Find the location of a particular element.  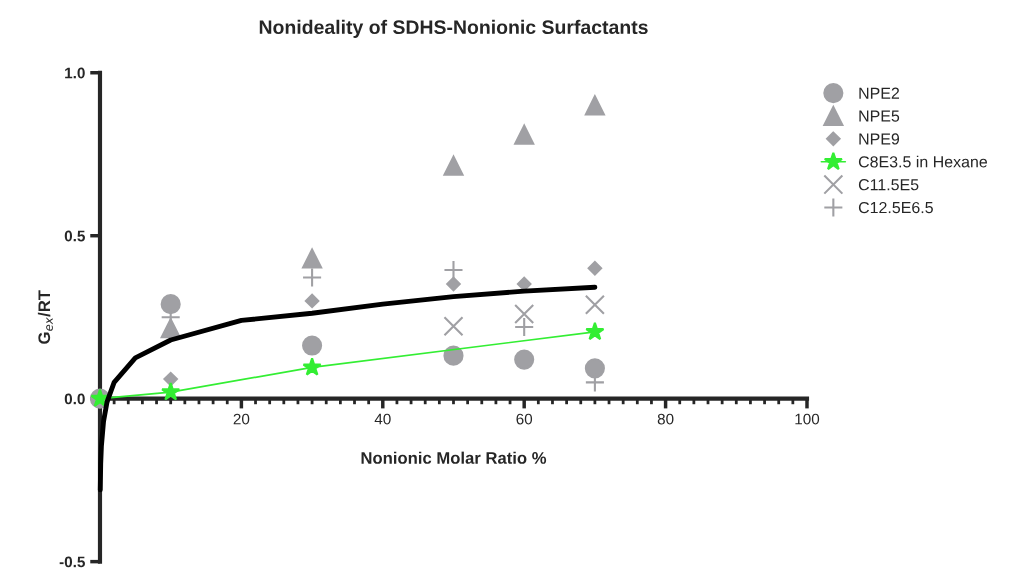

y-tick-label: 0.5 is located at coordinates (74, 236).